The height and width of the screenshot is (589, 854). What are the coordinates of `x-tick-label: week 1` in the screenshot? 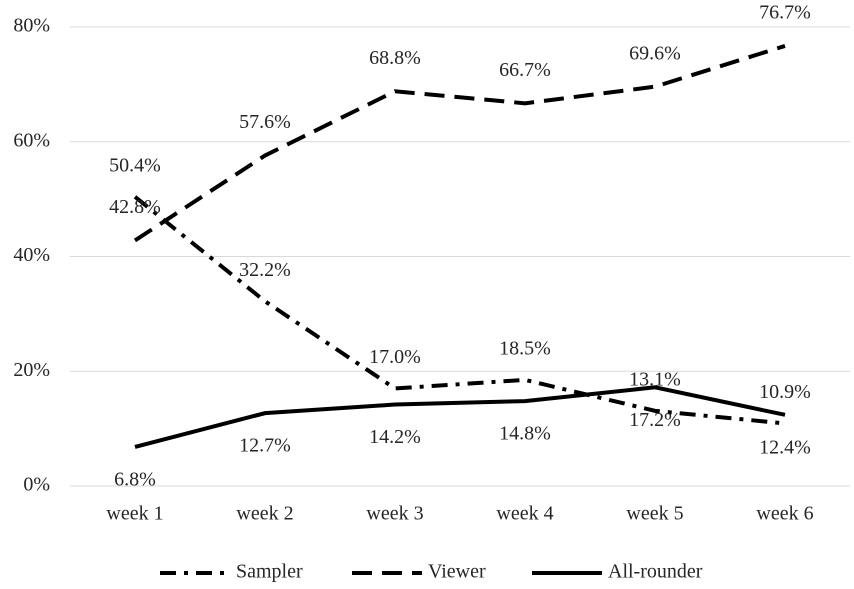 It's located at (134, 514).